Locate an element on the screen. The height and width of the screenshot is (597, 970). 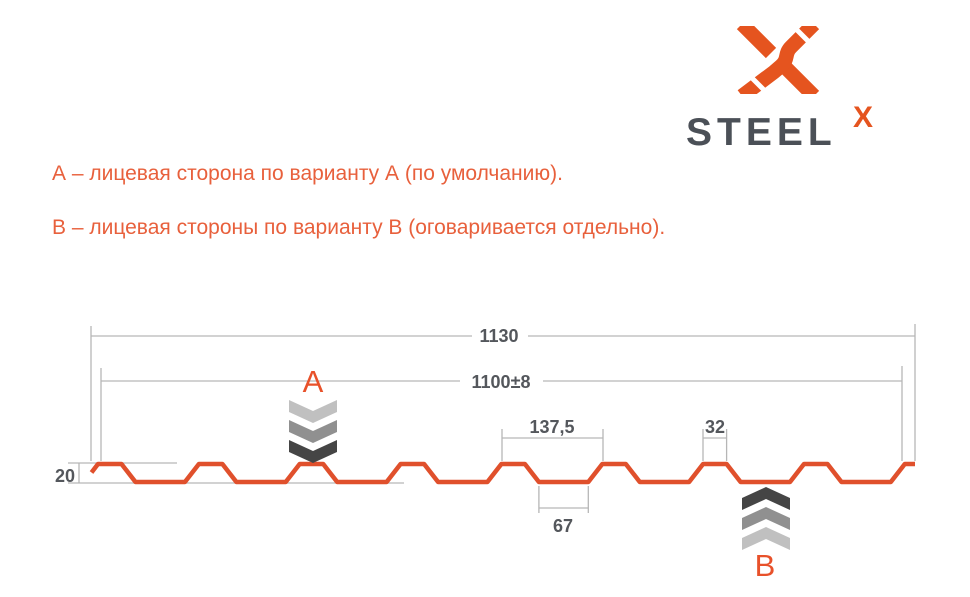
dim-overall-width: 1130 is located at coordinates (503, 336).